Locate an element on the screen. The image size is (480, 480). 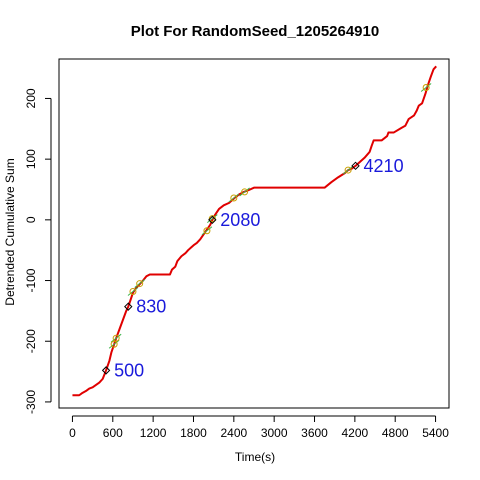
x-tick-label: 4800 is located at coordinates (395, 433).